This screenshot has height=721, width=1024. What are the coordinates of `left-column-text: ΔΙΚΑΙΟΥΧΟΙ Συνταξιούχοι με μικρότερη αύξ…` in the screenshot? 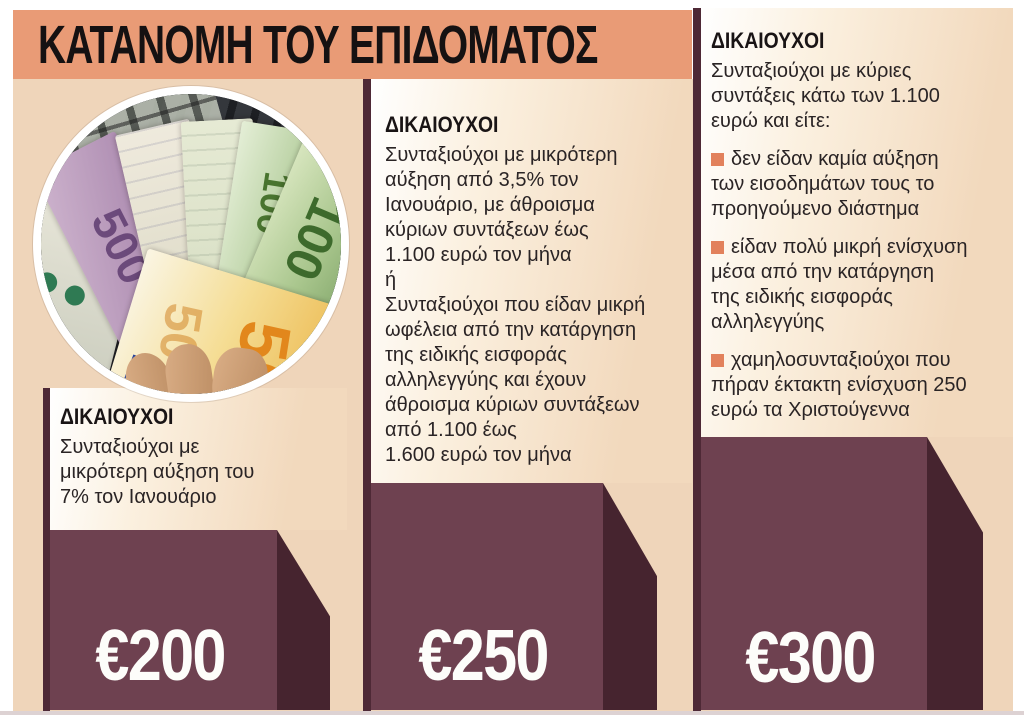 It's located at (185, 457).